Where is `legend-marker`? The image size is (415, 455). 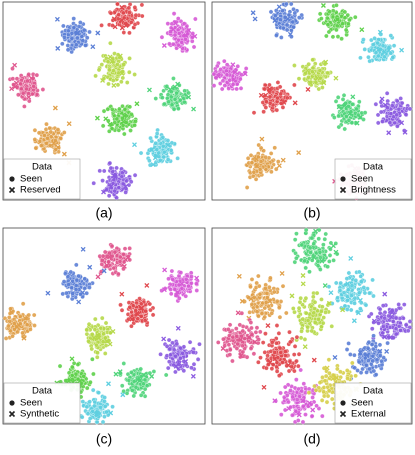 legend-marker is located at coordinates (12, 403).